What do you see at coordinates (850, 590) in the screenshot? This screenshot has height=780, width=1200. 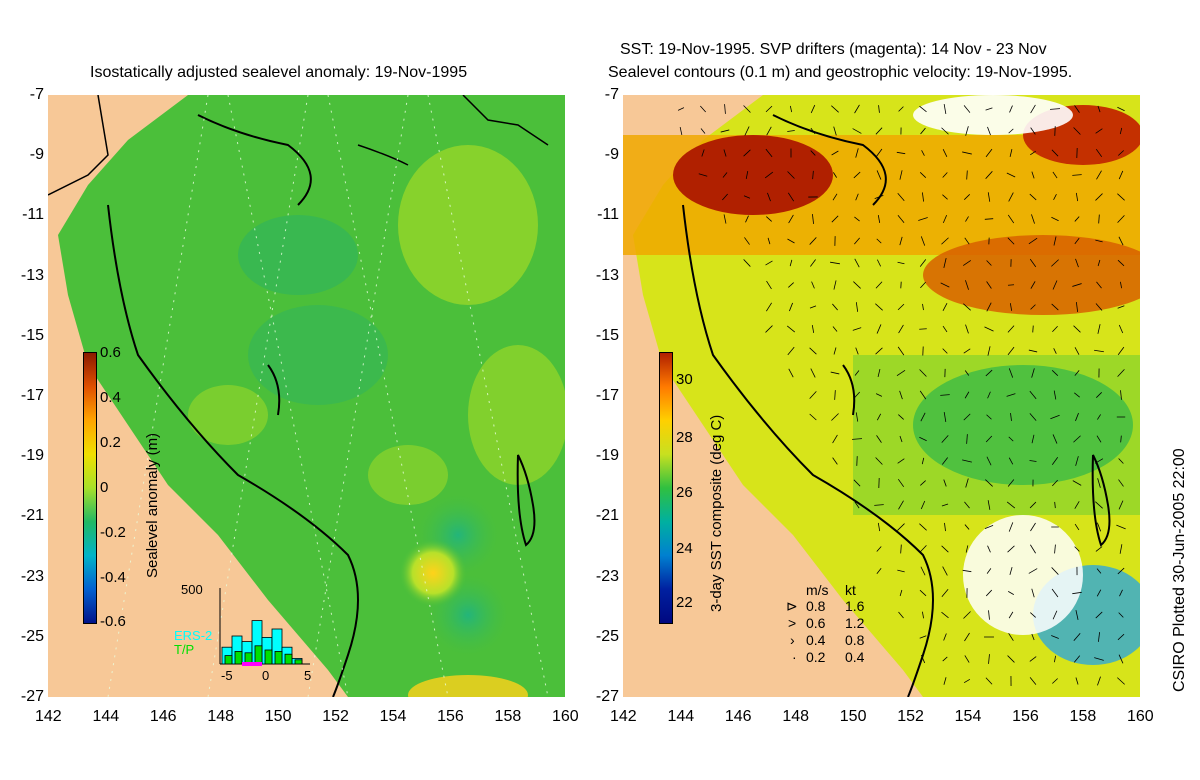 I see `velocity-legend-header-kt: kt` at bounding box center [850, 590].